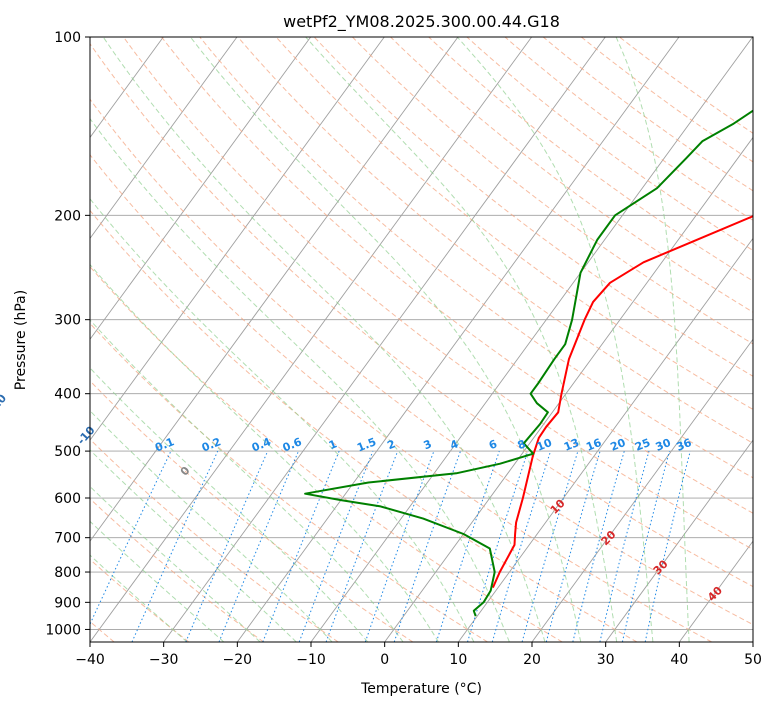 This screenshot has height=708, width=775. Describe the element at coordinates (753, 660) in the screenshot. I see `x-tick-label: 50` at that location.